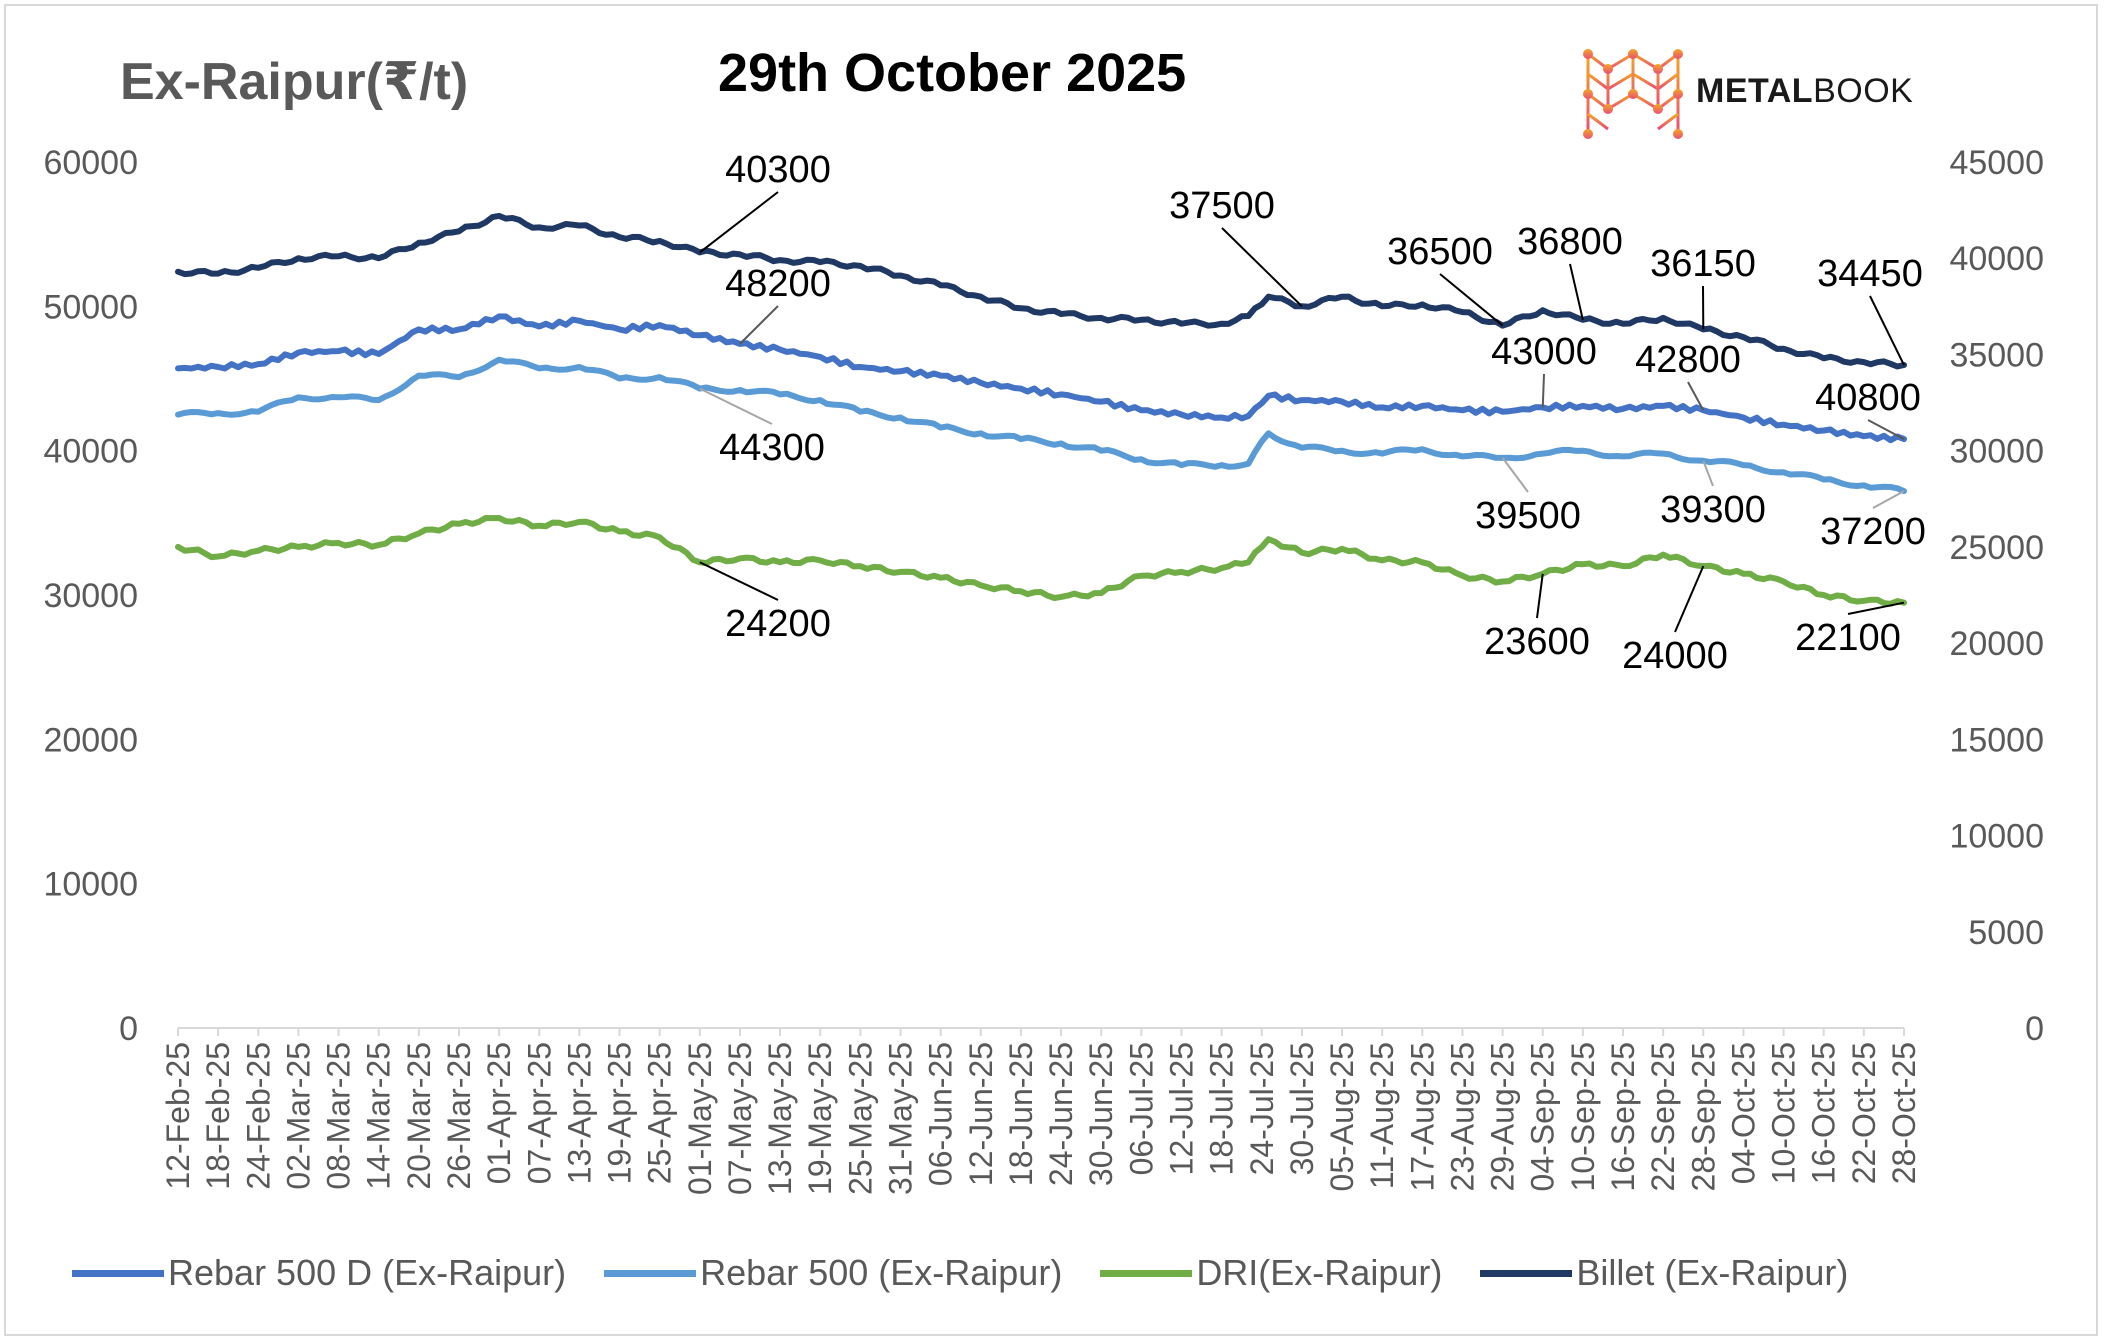 This screenshot has height=1342, width=2104. I want to click on x-tick-label: 30-Jul-25, so click(1302, 1108).